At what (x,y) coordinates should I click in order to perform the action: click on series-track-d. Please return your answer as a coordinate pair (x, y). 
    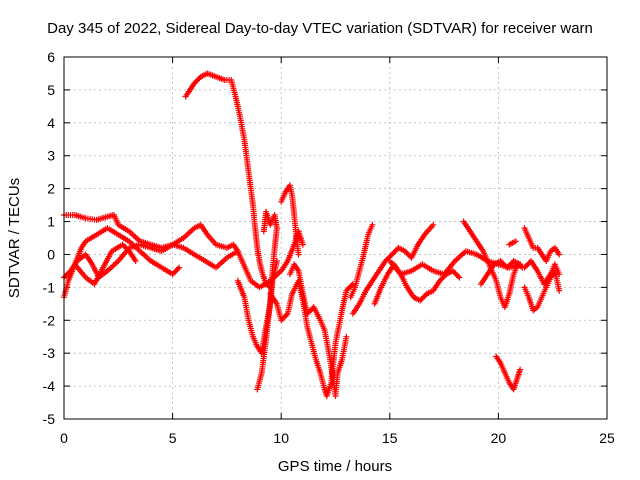
    Looking at the image, I should click on (105, 264).